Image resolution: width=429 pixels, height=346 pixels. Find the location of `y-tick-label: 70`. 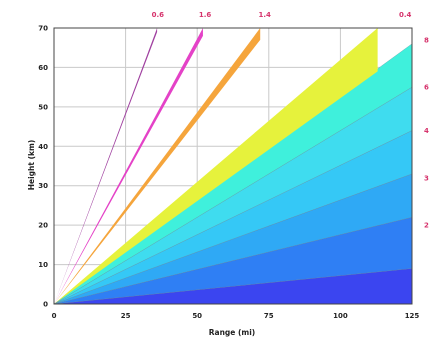

y-tick-label: 70 is located at coordinates (43, 29).